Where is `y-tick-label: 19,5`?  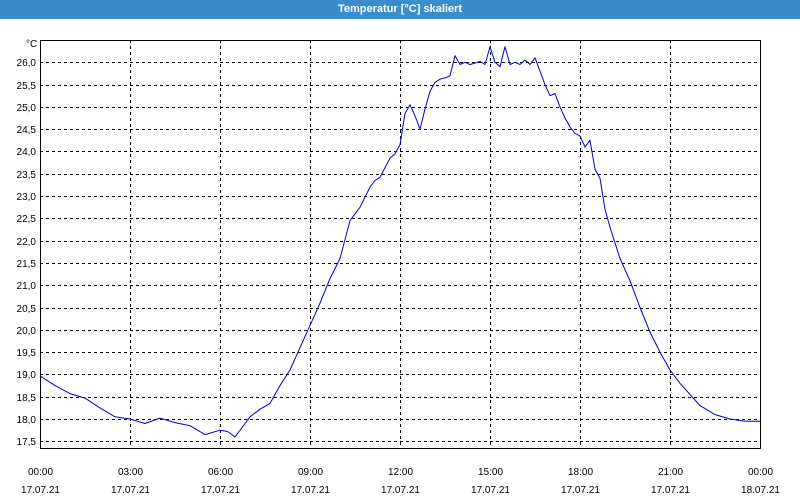 y-tick-label: 19,5 is located at coordinates (27, 353).